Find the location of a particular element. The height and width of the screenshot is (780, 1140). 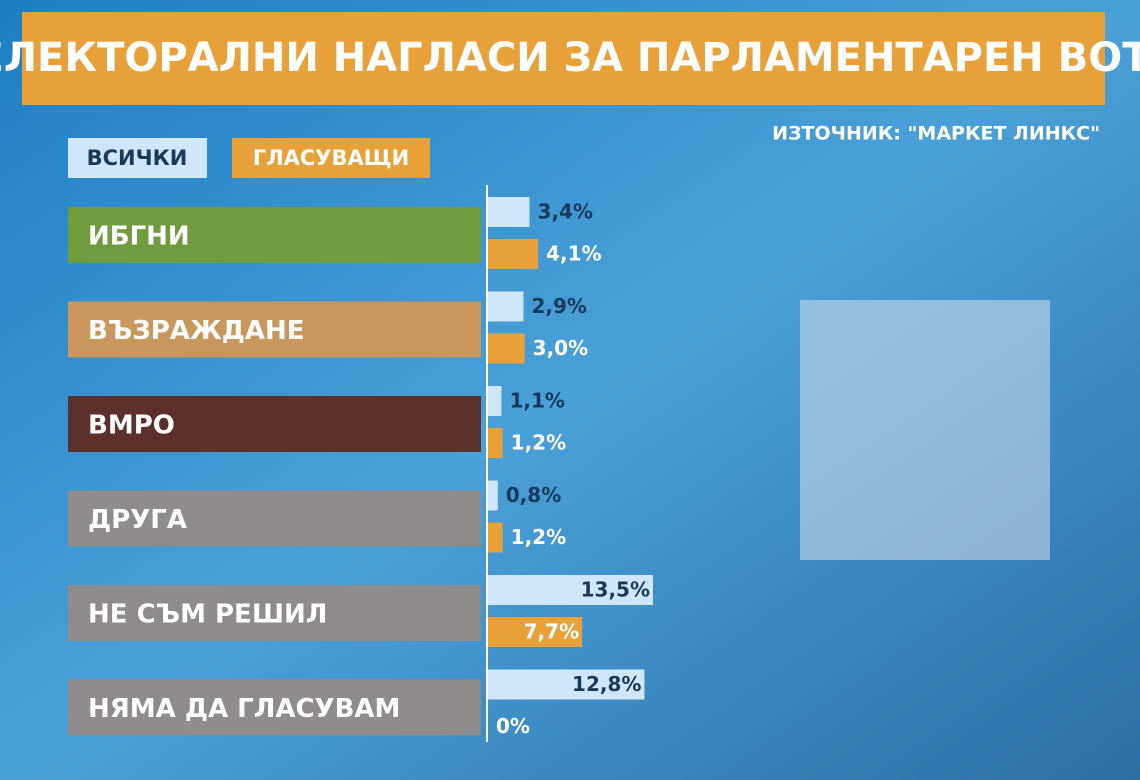

value-label: 13,5% is located at coordinates (615, 590).